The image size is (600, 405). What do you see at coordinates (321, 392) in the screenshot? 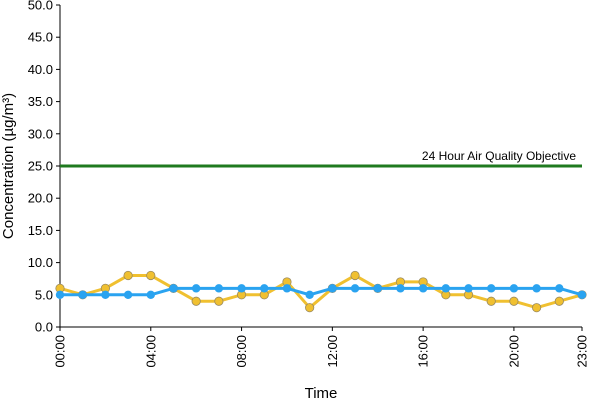
I see `x-axis-title: Time` at bounding box center [321, 392].